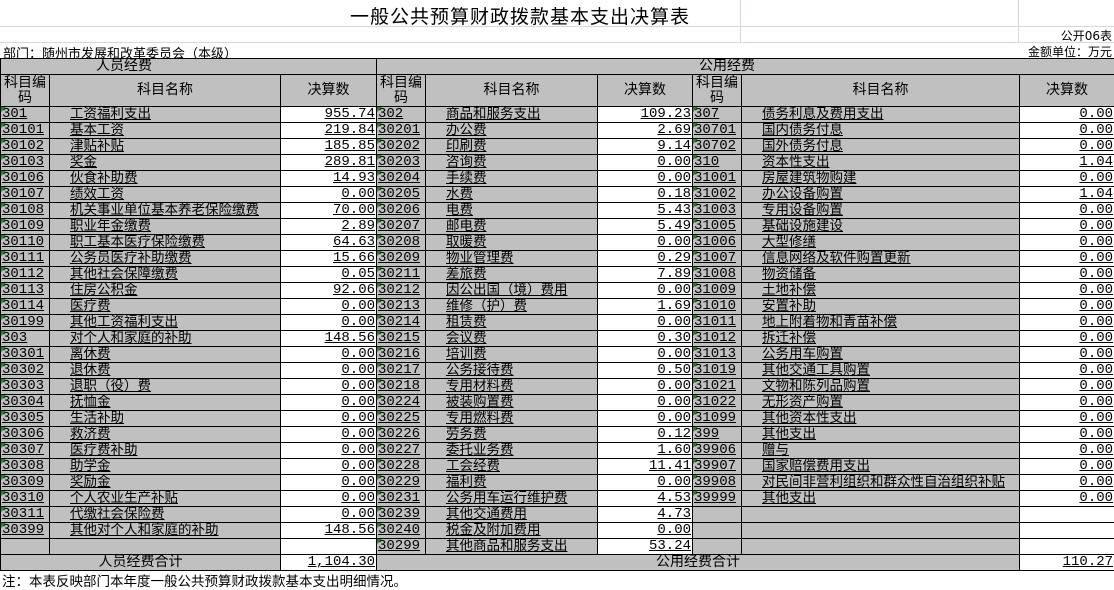 The image size is (1114, 590). I want to click on subject-name-cell: 维修（护）费, so click(512, 307).